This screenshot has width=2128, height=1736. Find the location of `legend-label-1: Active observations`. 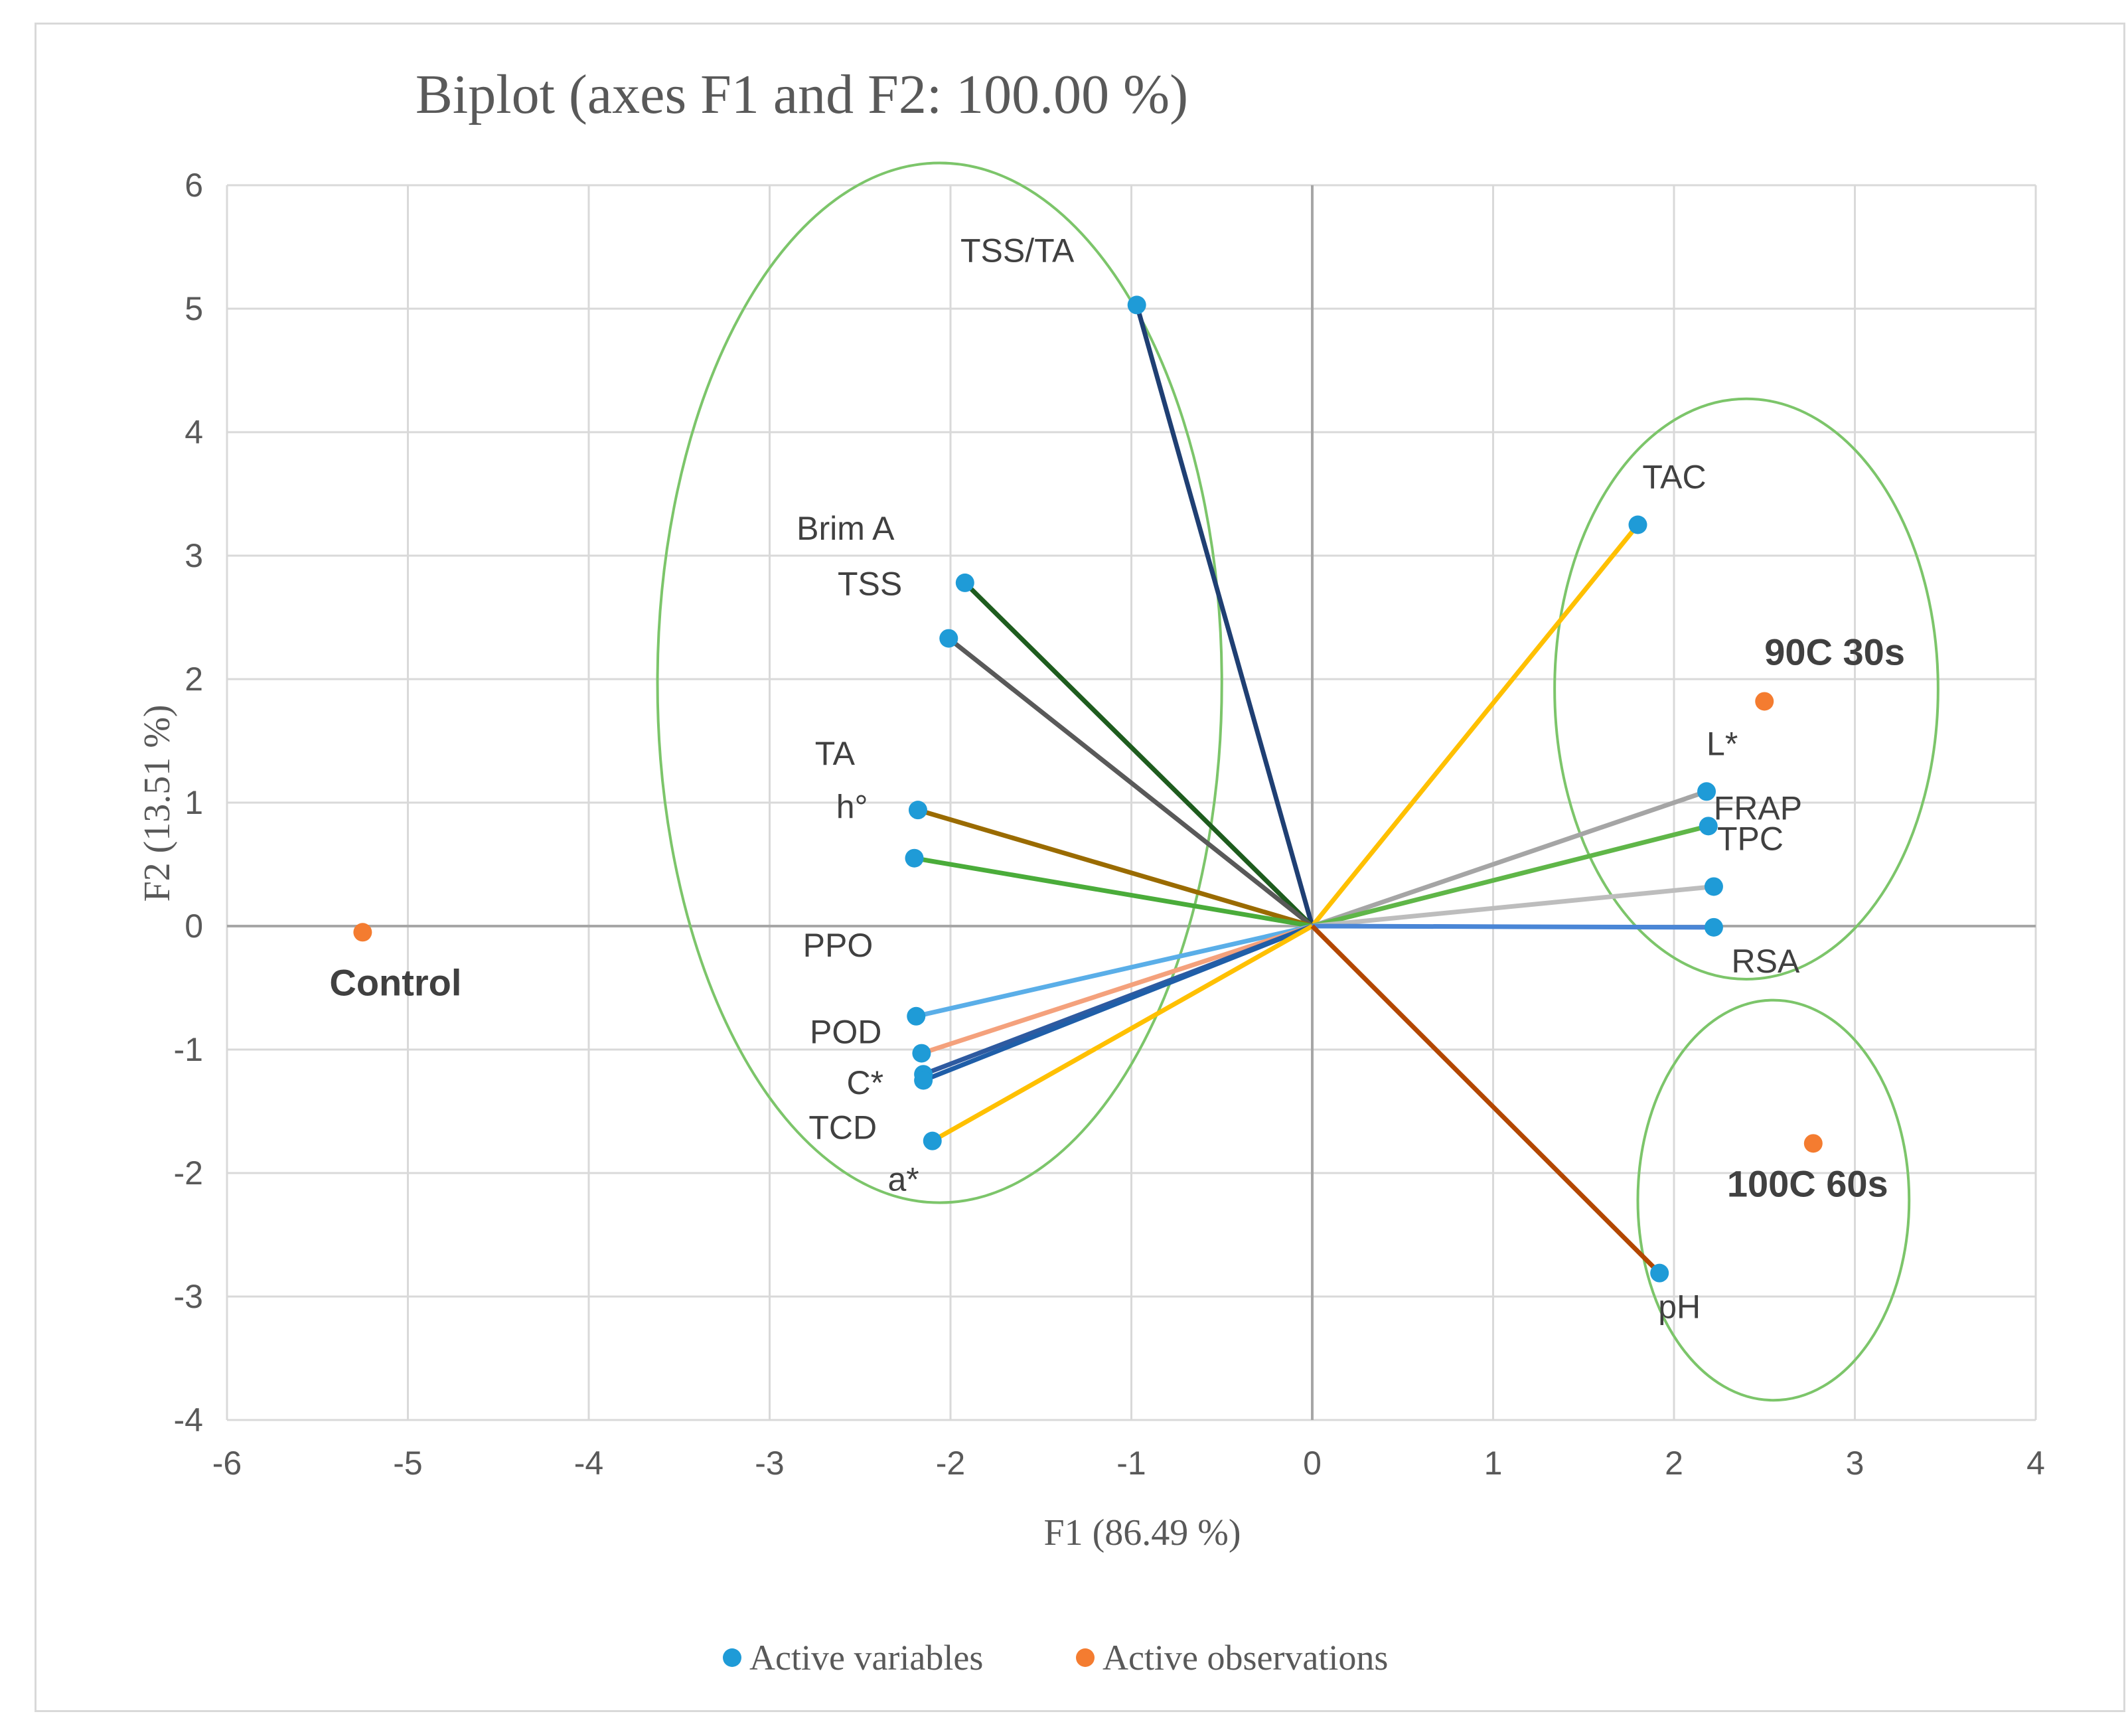

legend-label-1: Active observations is located at coordinates (1245, 1658).